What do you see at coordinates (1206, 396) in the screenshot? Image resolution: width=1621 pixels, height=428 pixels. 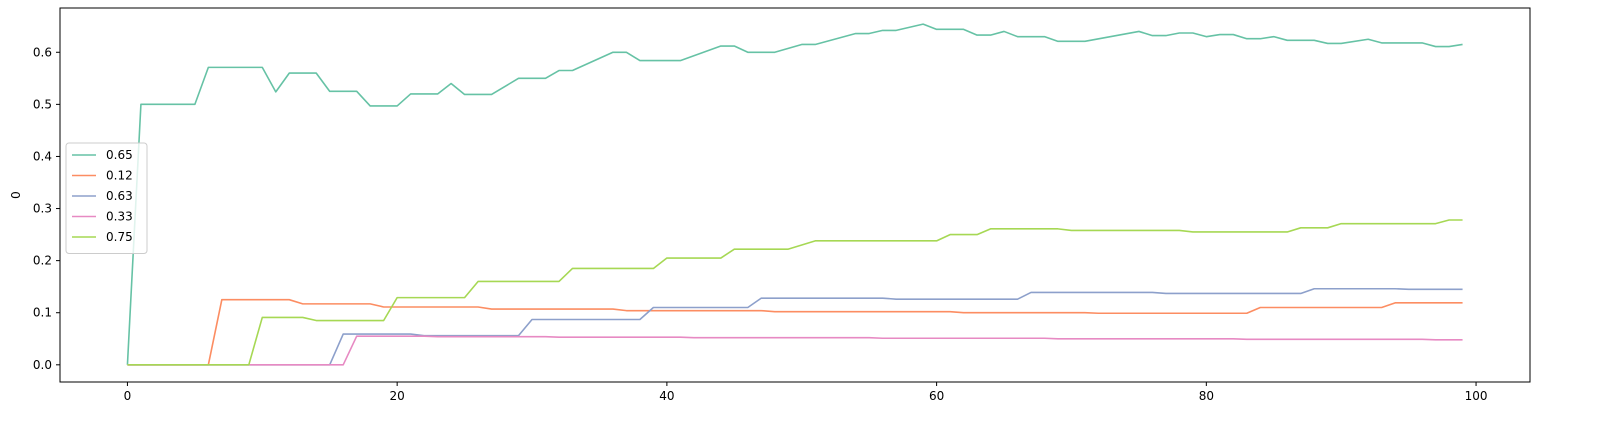 I see `x-tick-label: 80` at bounding box center [1206, 396].